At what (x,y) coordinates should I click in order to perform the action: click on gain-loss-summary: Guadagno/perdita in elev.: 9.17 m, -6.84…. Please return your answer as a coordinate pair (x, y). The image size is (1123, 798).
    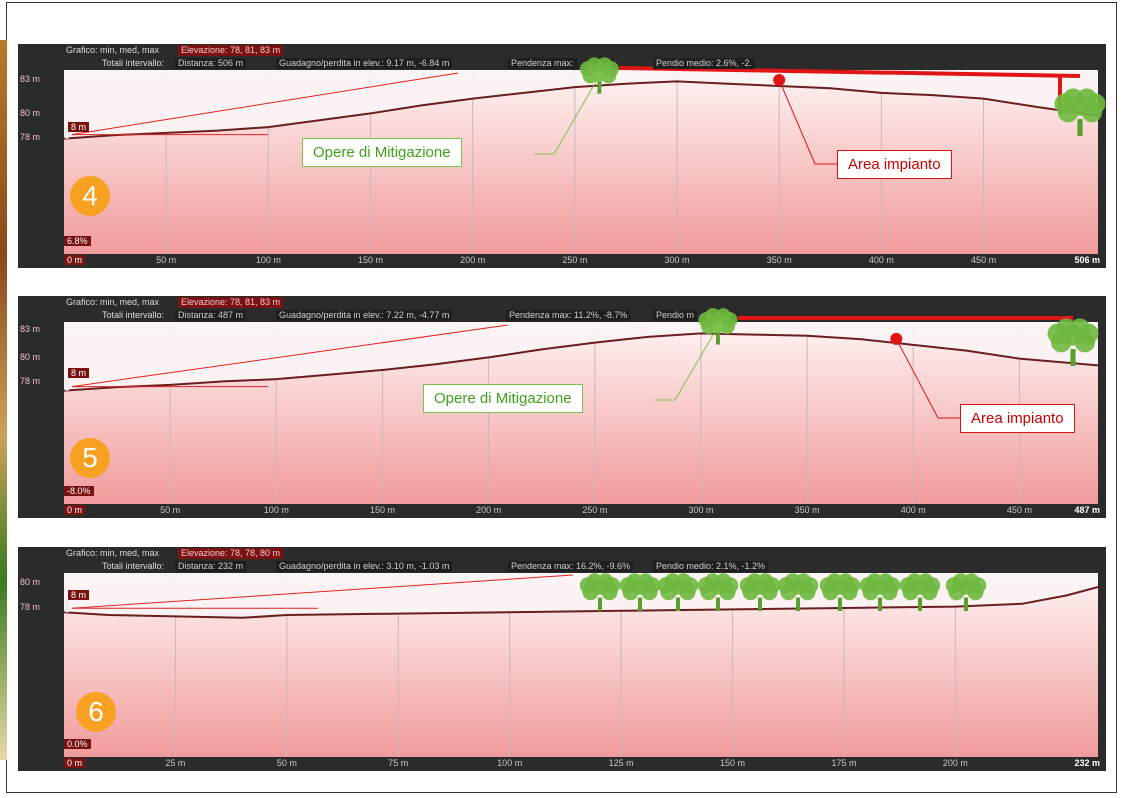
    Looking at the image, I should click on (364, 63).